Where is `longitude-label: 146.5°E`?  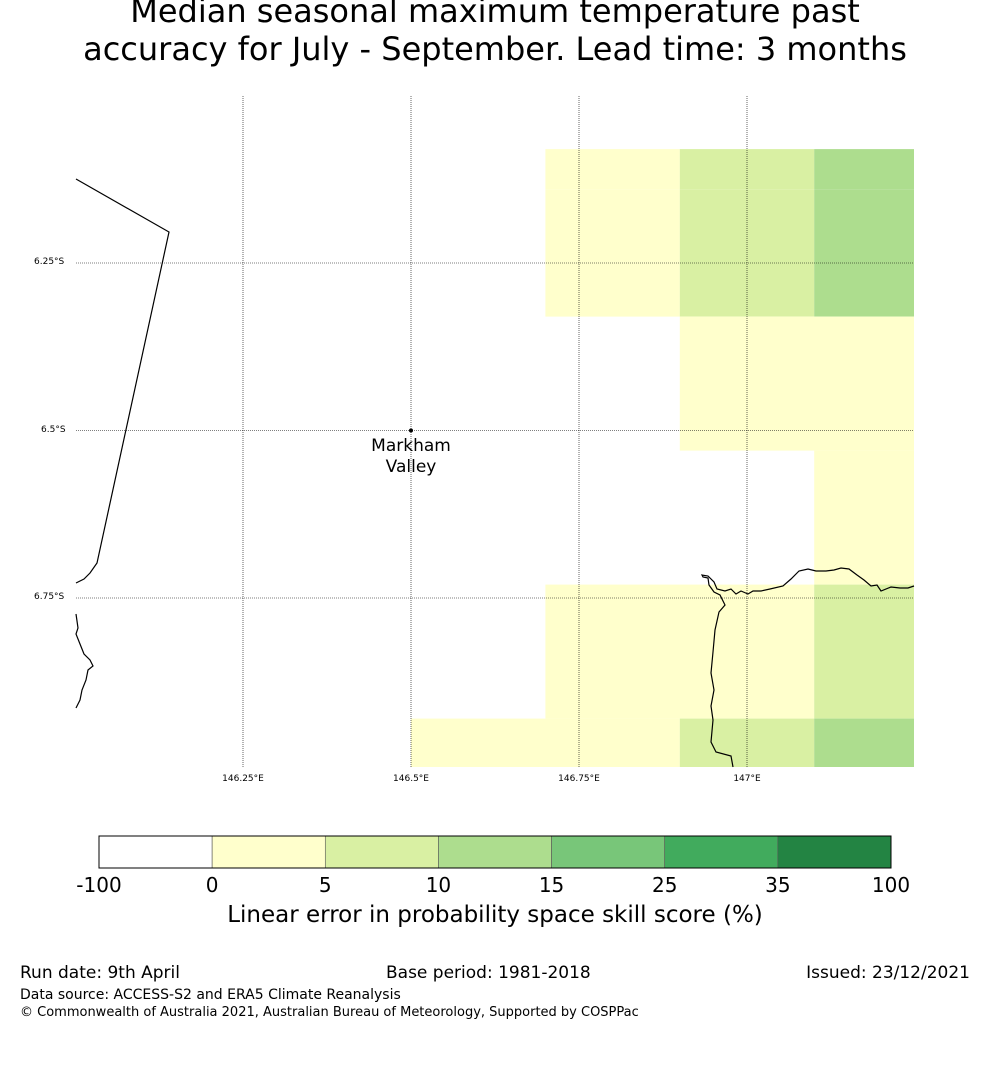
longitude-label: 146.5°E is located at coordinates (411, 779).